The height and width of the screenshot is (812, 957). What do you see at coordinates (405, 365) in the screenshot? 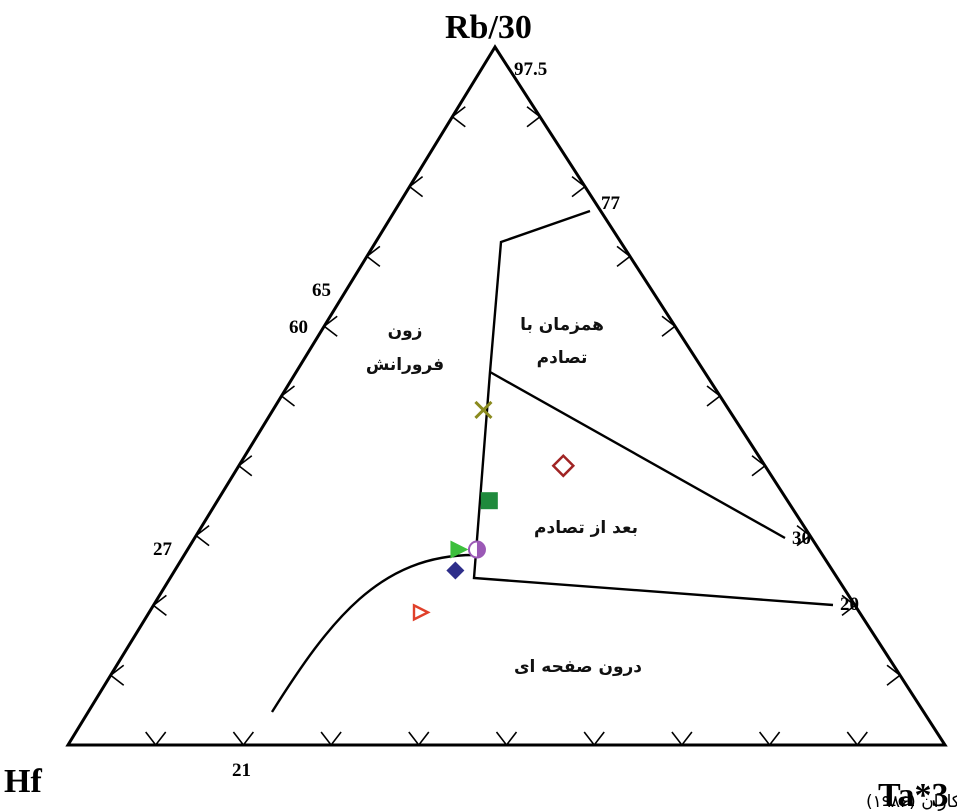
I see `region-label-line: فرورانش` at bounding box center [405, 365].